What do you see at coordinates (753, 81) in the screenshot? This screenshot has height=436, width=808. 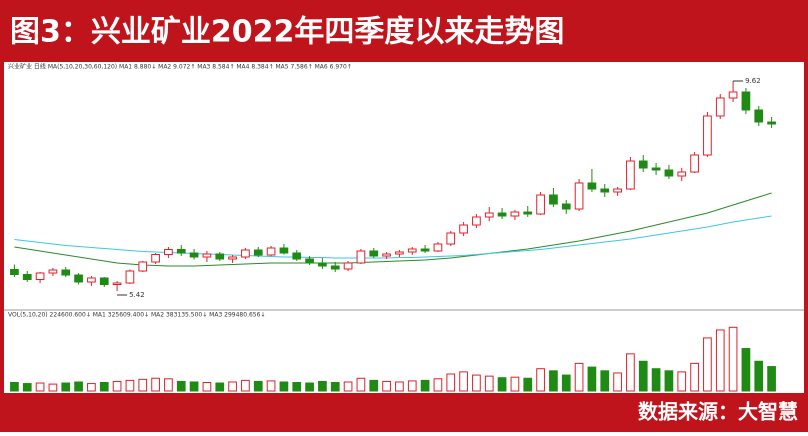 I see `high-label: 9.62` at bounding box center [753, 81].